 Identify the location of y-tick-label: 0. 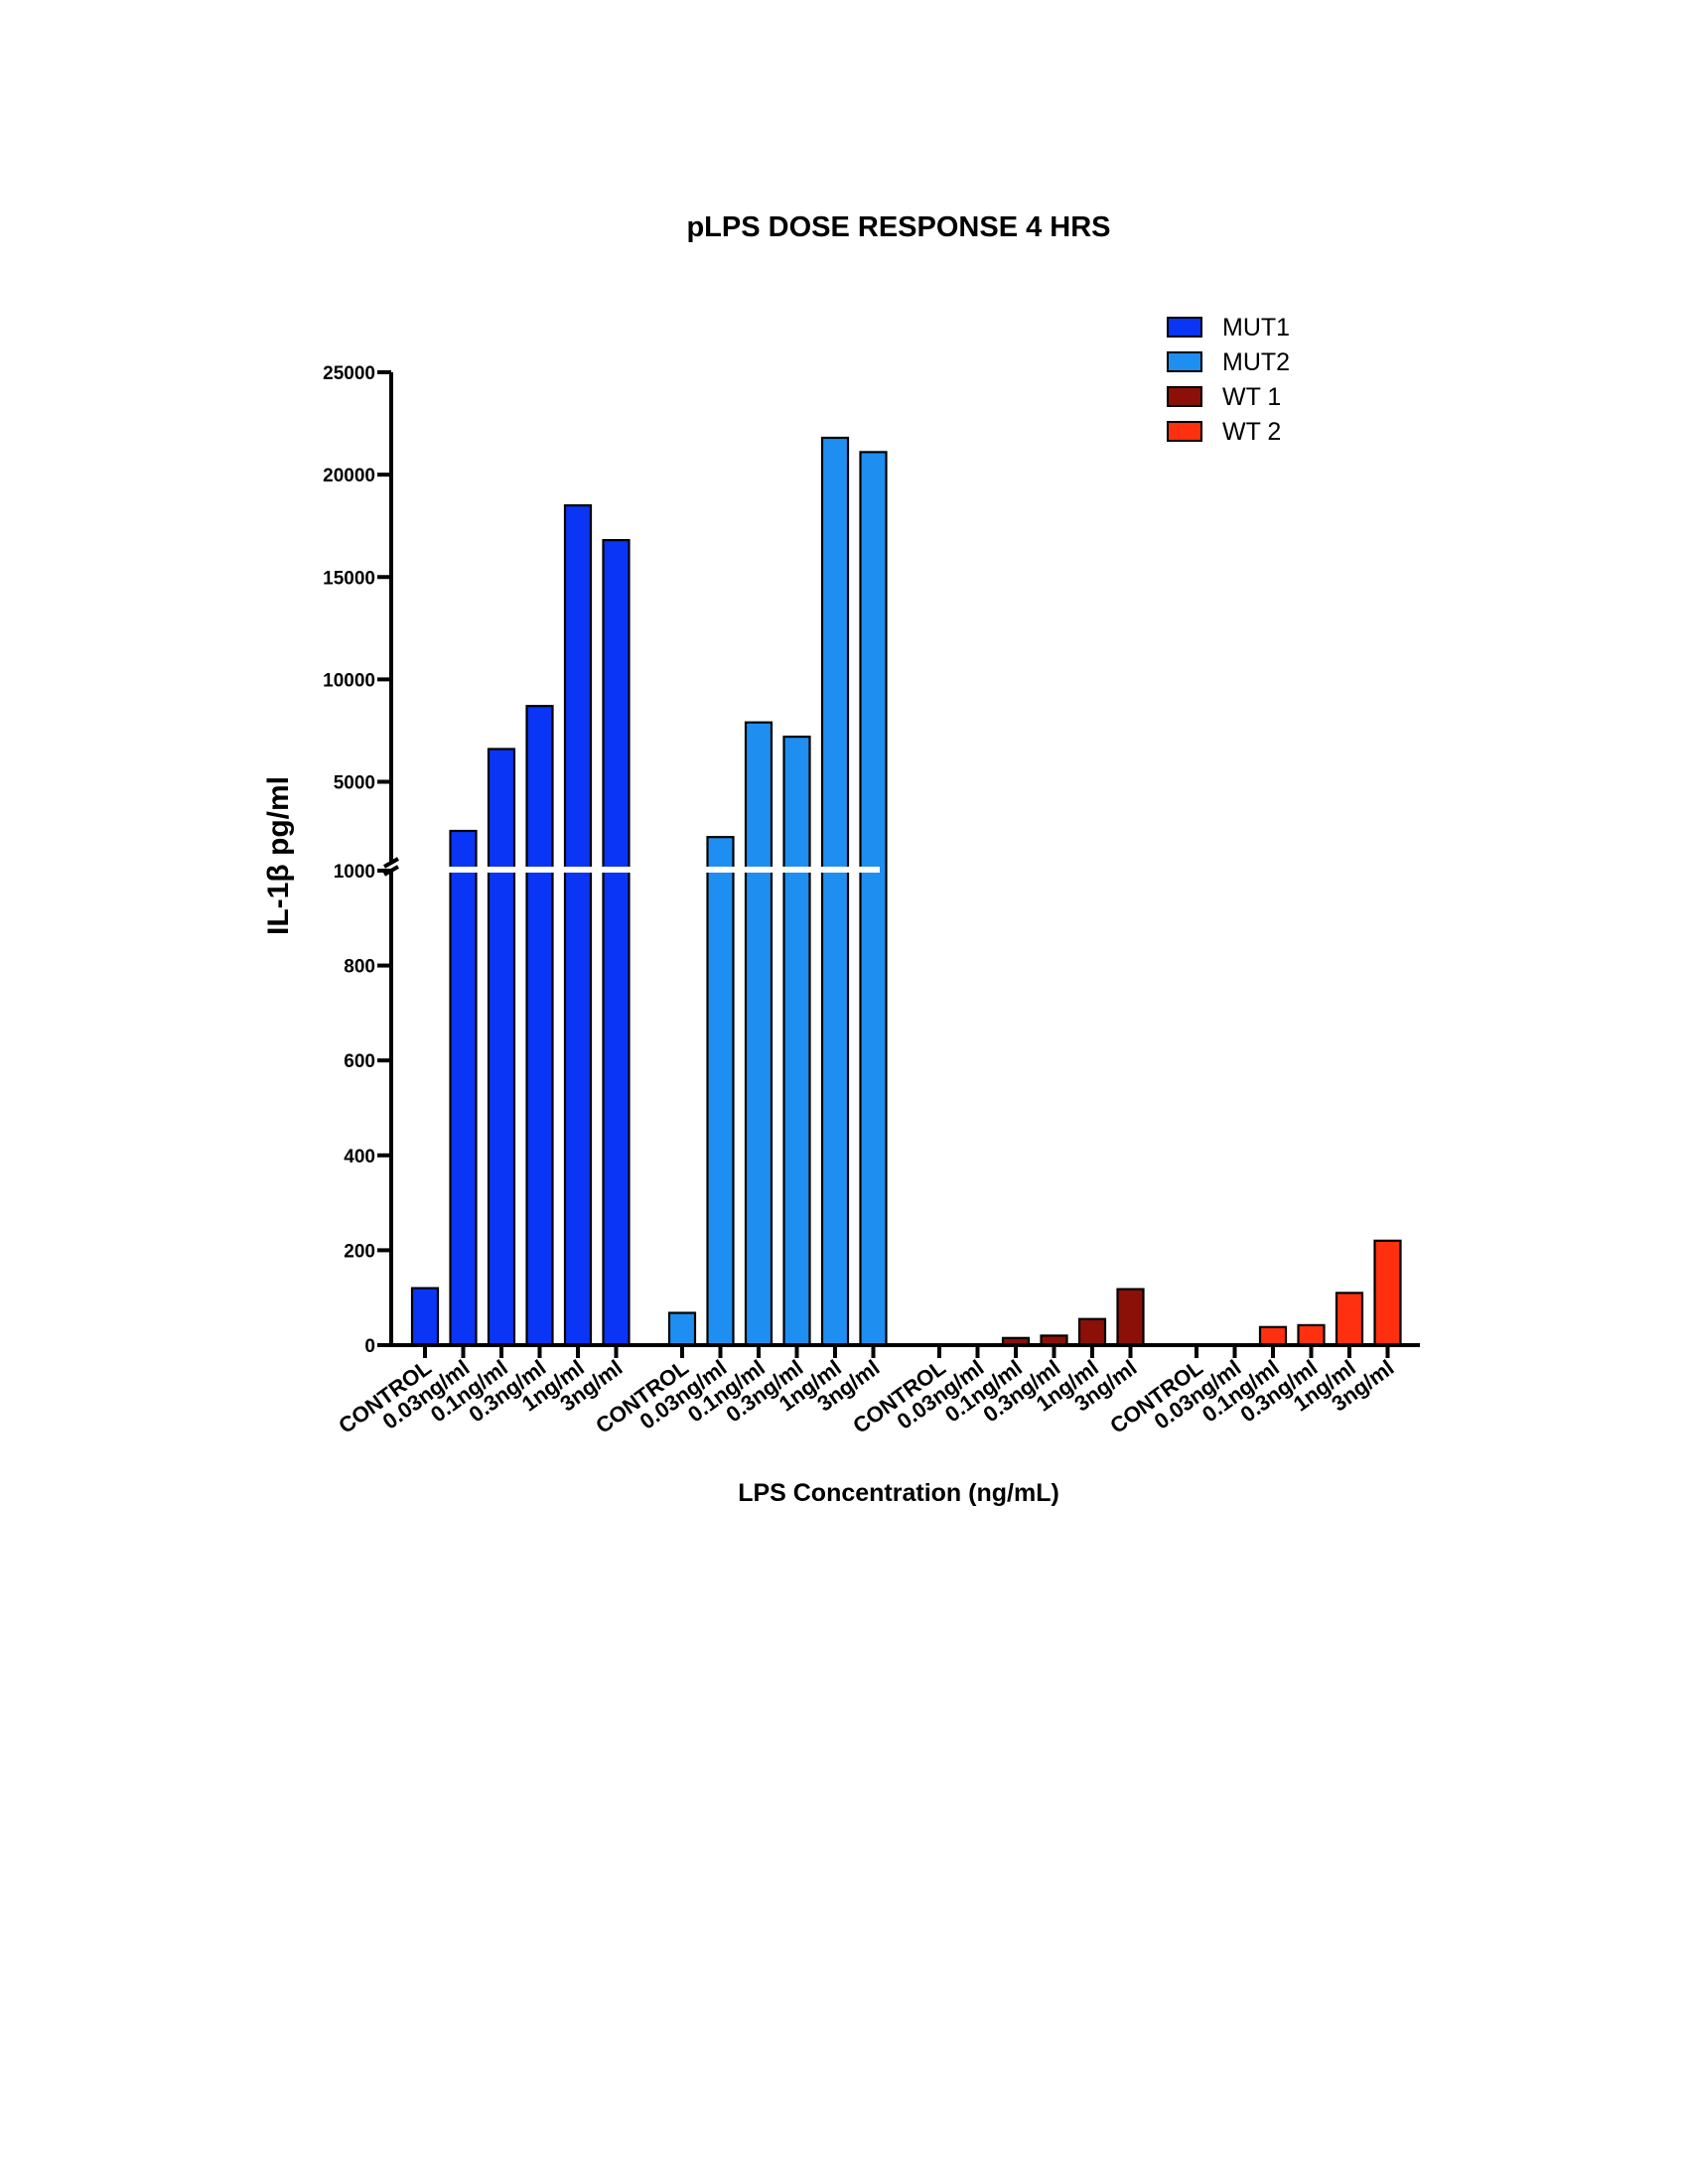
(369, 1346).